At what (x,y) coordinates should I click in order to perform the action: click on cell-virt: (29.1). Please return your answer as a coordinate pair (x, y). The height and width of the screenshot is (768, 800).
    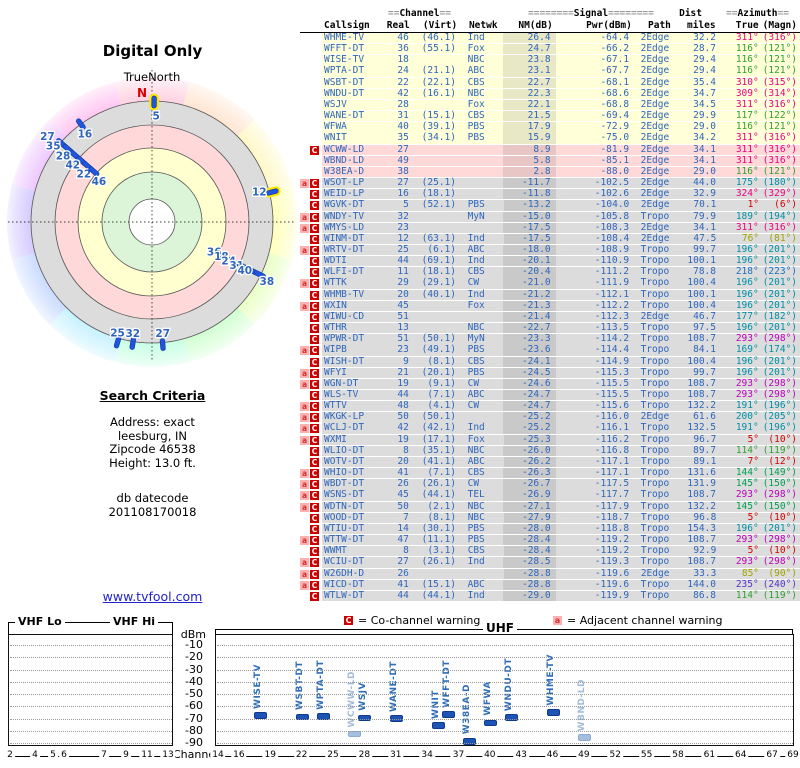
    Looking at the image, I should click on (438, 283).